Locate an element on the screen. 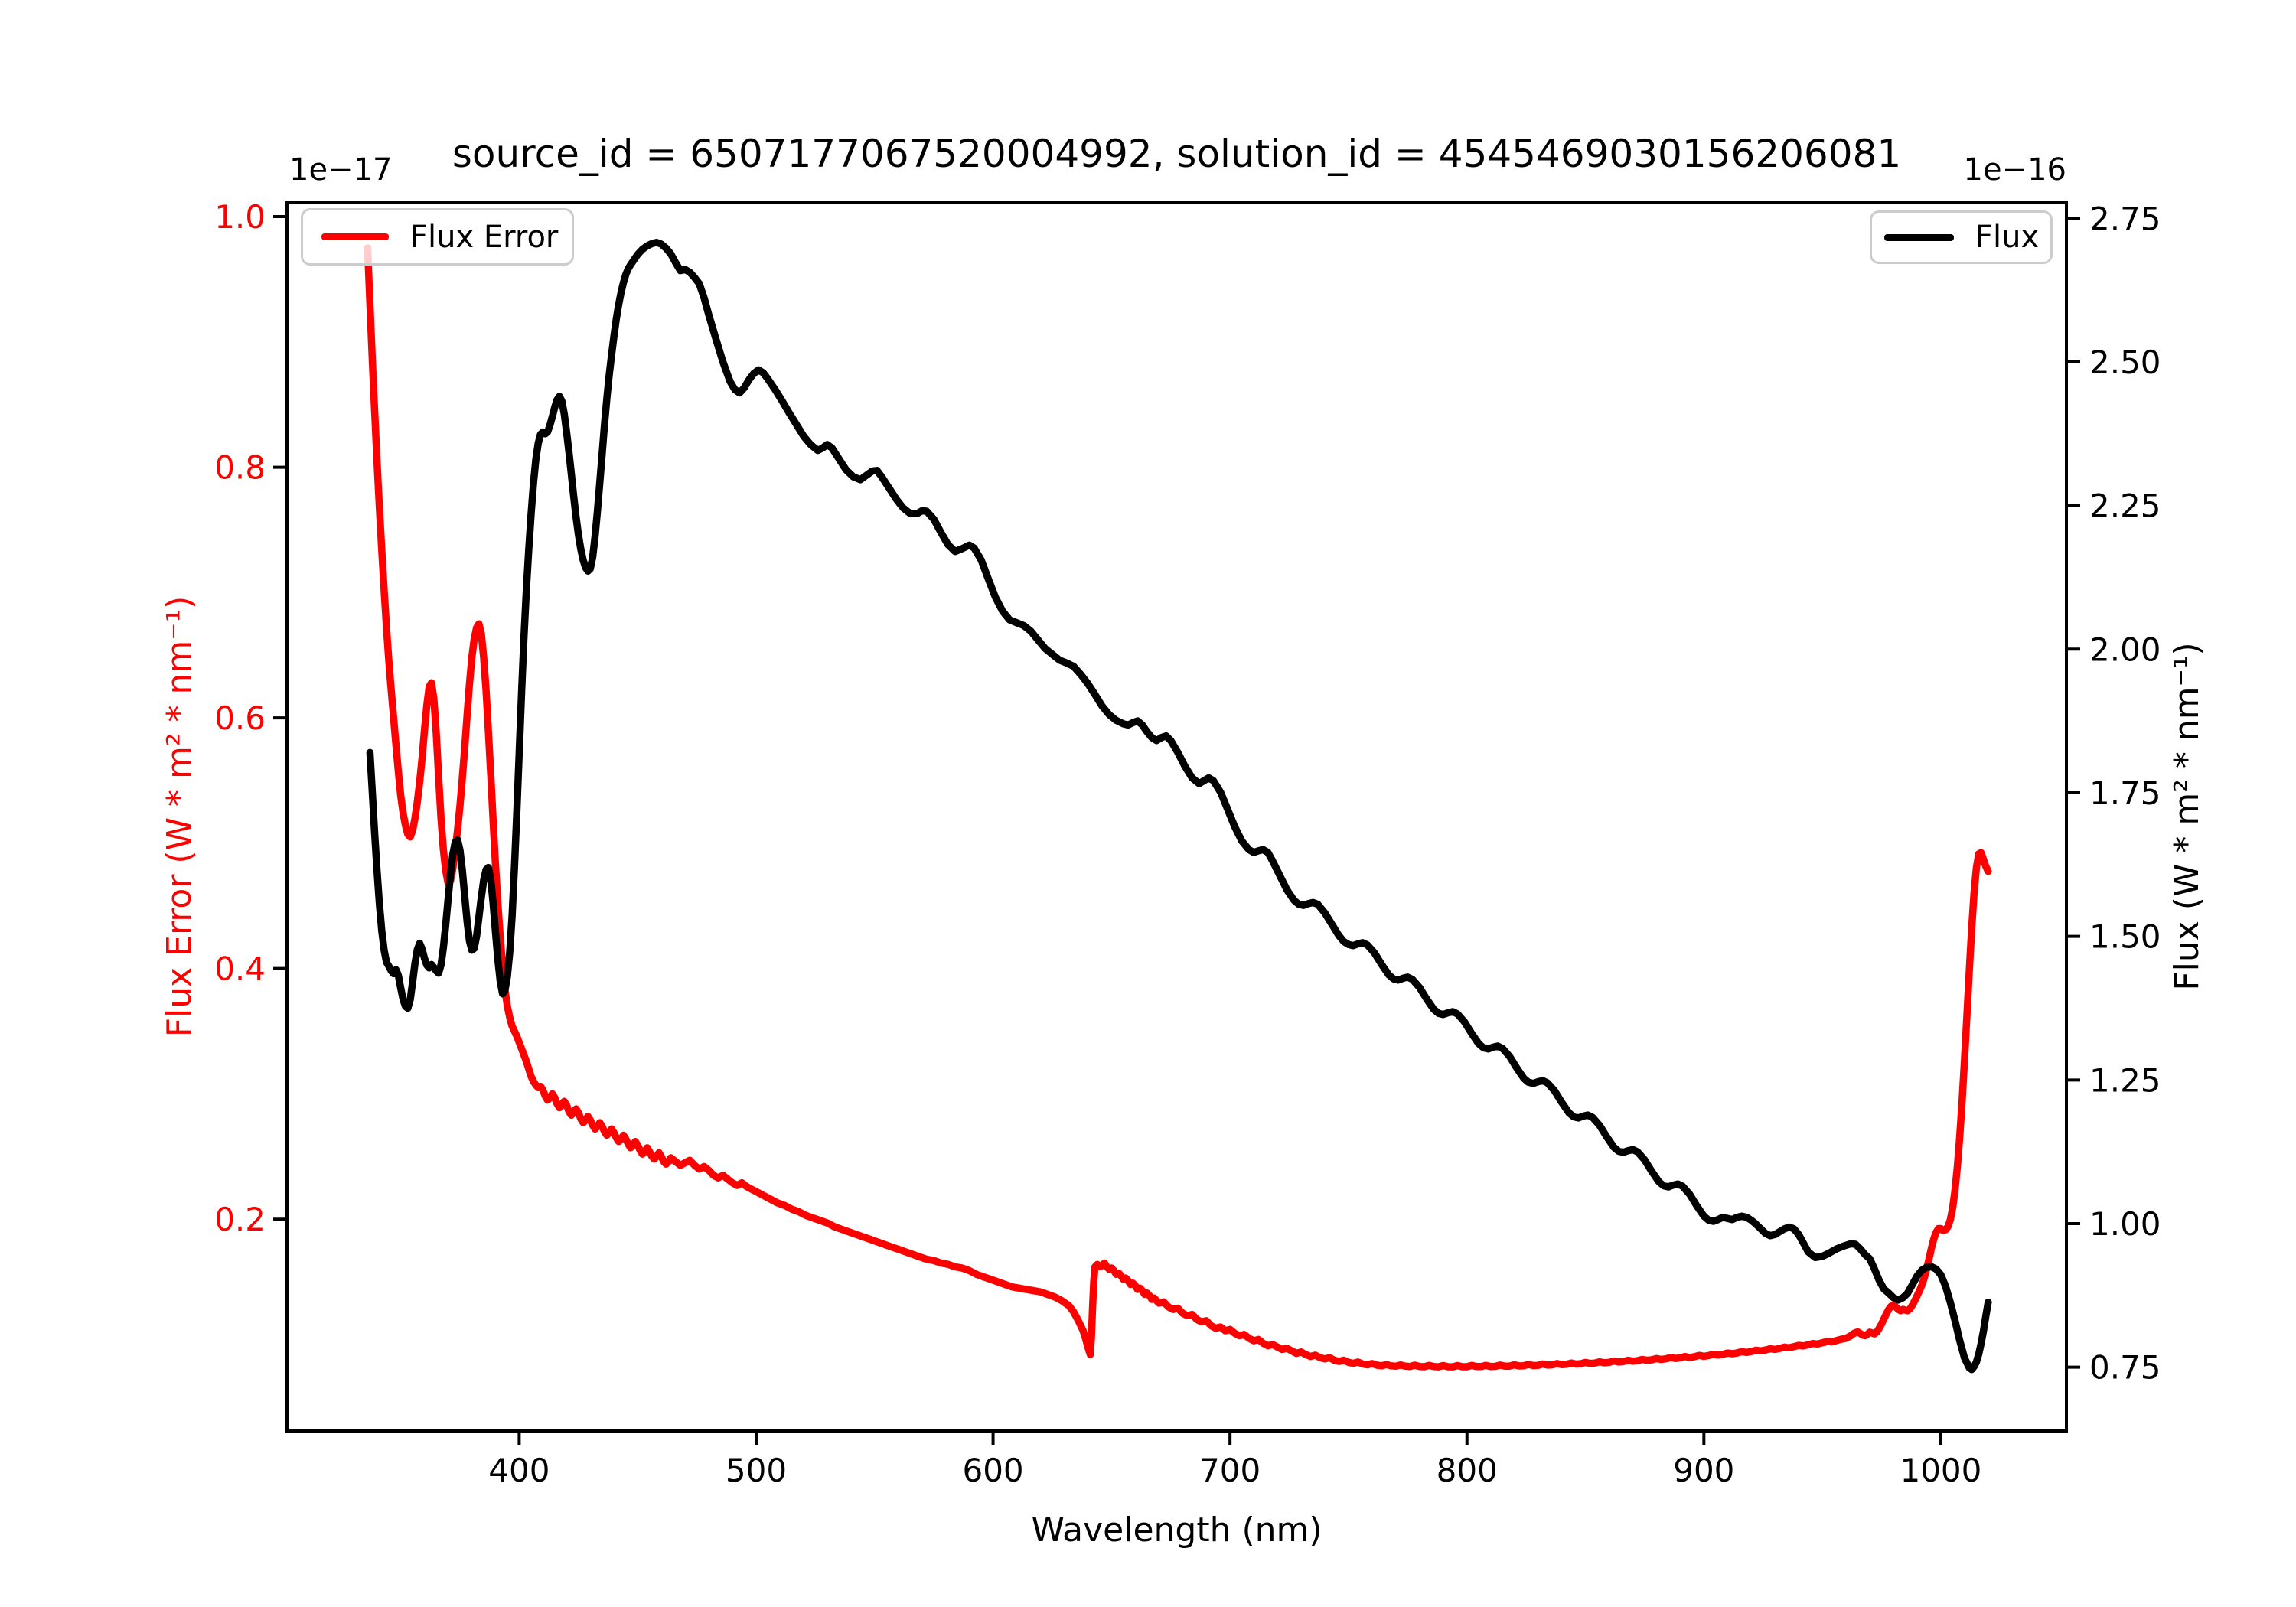 This screenshot has height=1607, width=2296. legend-flux-error: Flux Error is located at coordinates (437, 237).